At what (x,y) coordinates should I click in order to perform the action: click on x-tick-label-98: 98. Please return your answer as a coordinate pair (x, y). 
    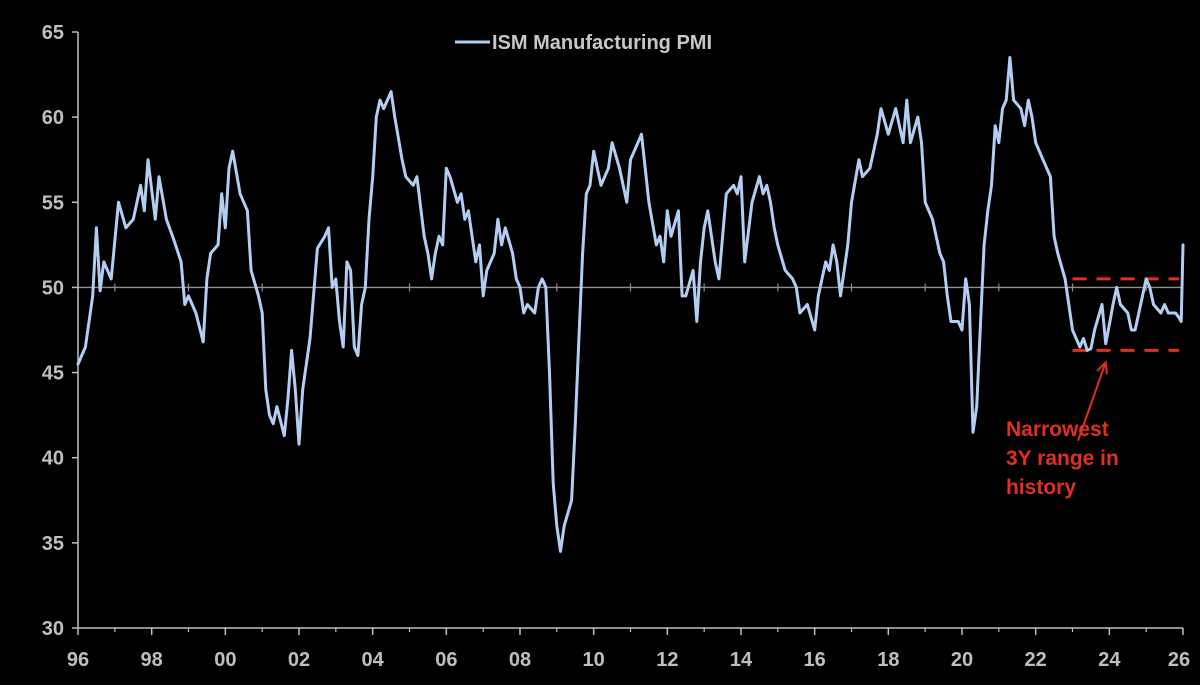
    Looking at the image, I should click on (152, 660).